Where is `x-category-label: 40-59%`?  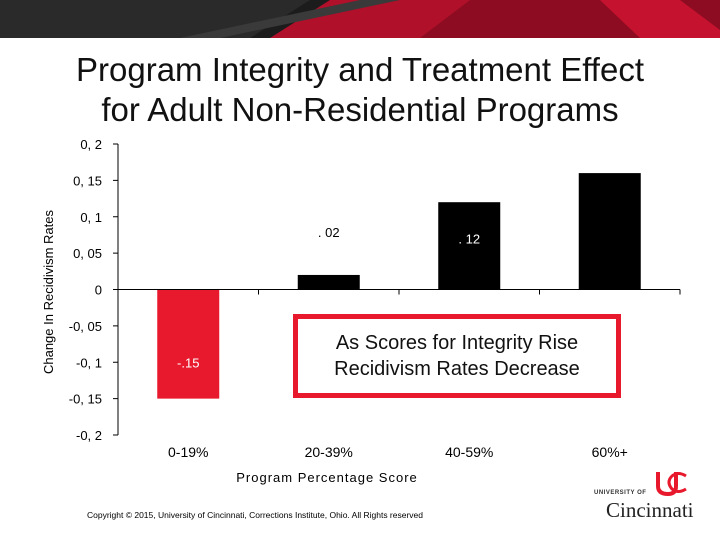
x-category-label: 40-59% is located at coordinates (469, 452).